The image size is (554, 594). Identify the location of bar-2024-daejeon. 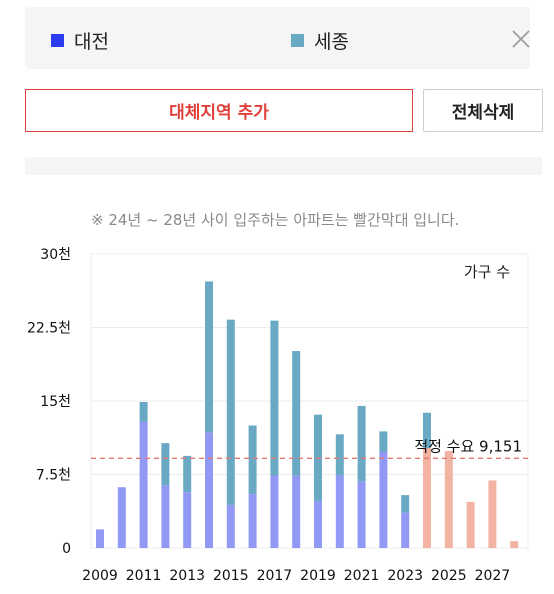
(427, 498).